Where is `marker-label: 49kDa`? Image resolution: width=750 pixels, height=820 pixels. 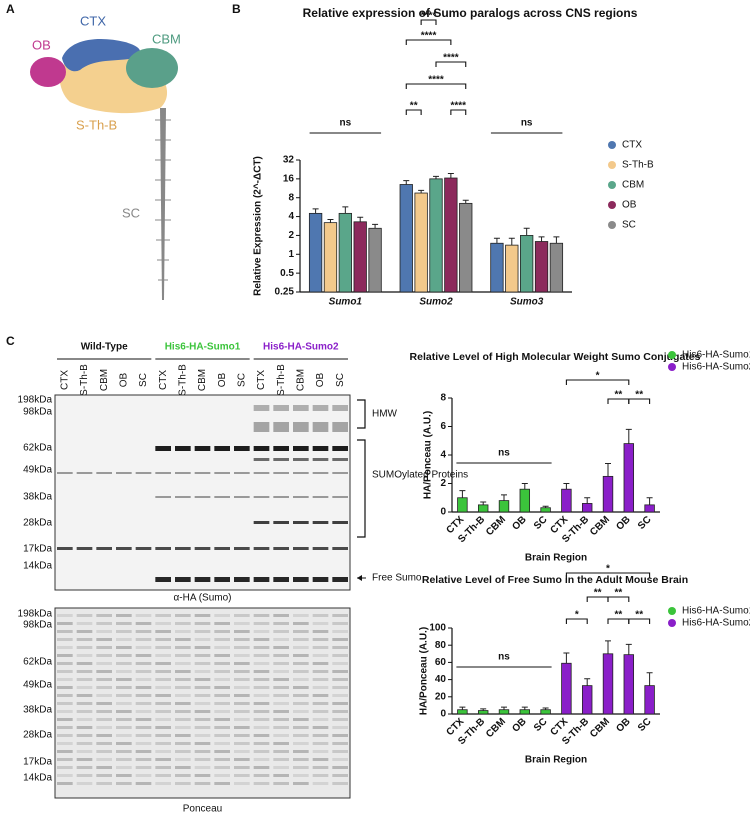 marker-label: 49kDa is located at coordinates (37, 470).